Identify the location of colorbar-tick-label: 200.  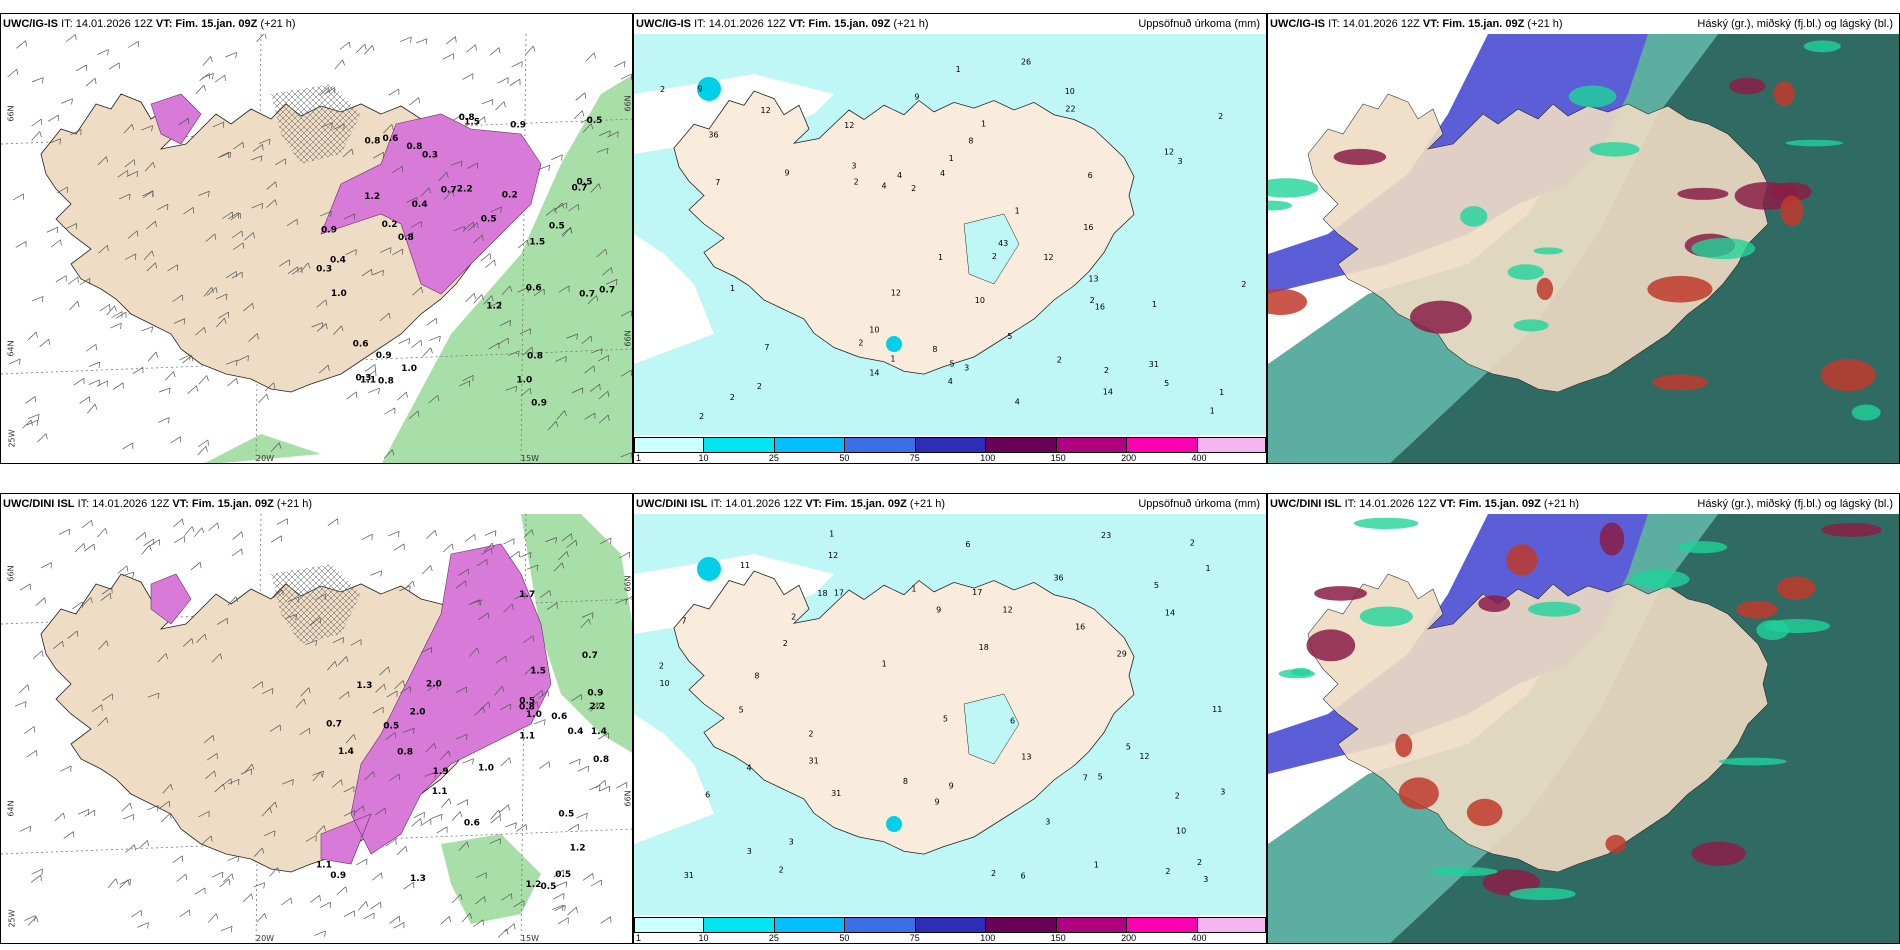
(1129, 458).